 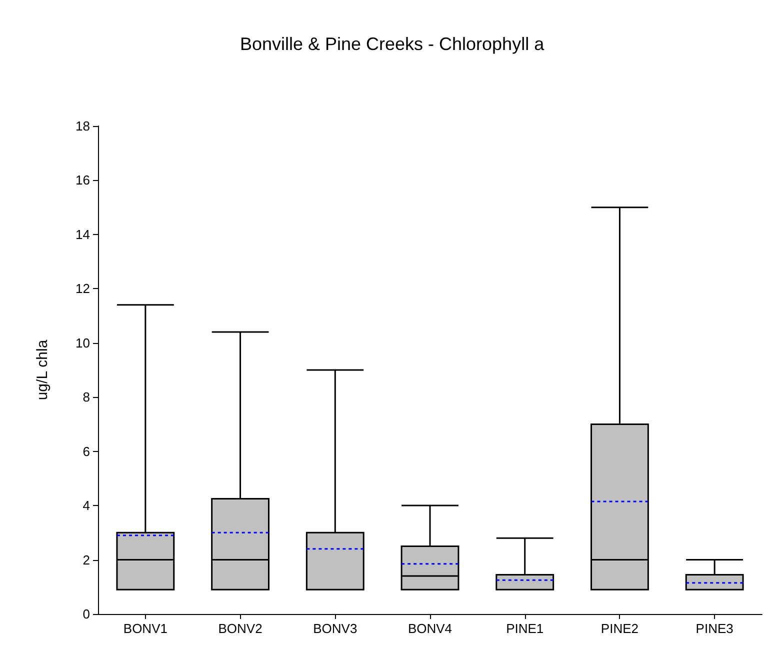 What do you see at coordinates (86, 397) in the screenshot?
I see `y-tick-label: 8` at bounding box center [86, 397].